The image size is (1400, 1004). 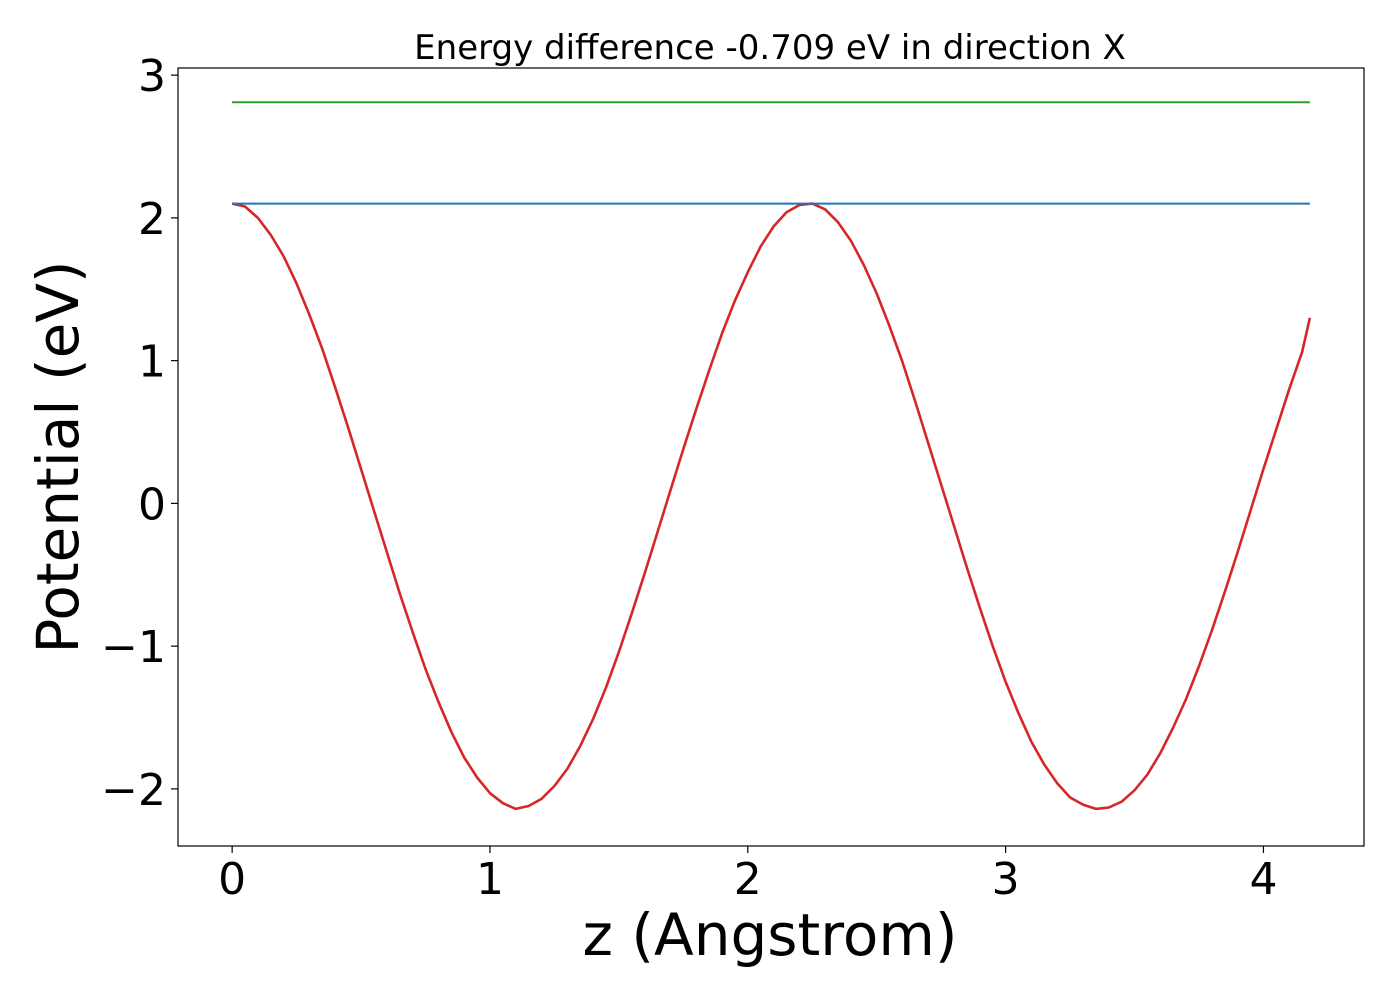 I want to click on x-tick-label: 3, so click(x=1006, y=879).